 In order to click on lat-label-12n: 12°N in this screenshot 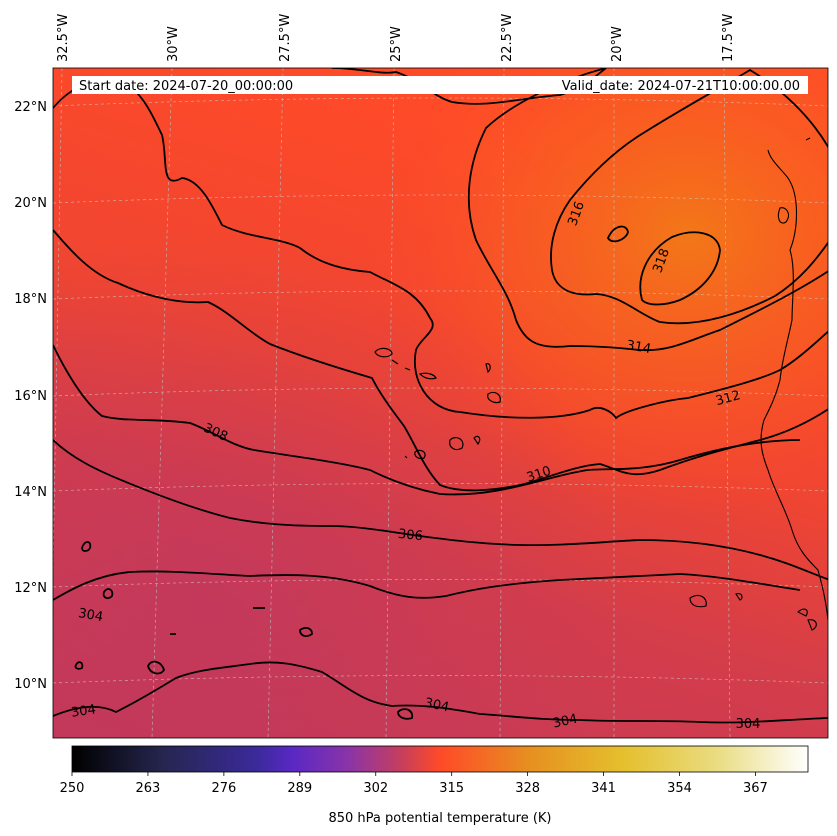, I will do `click(30, 588)`.